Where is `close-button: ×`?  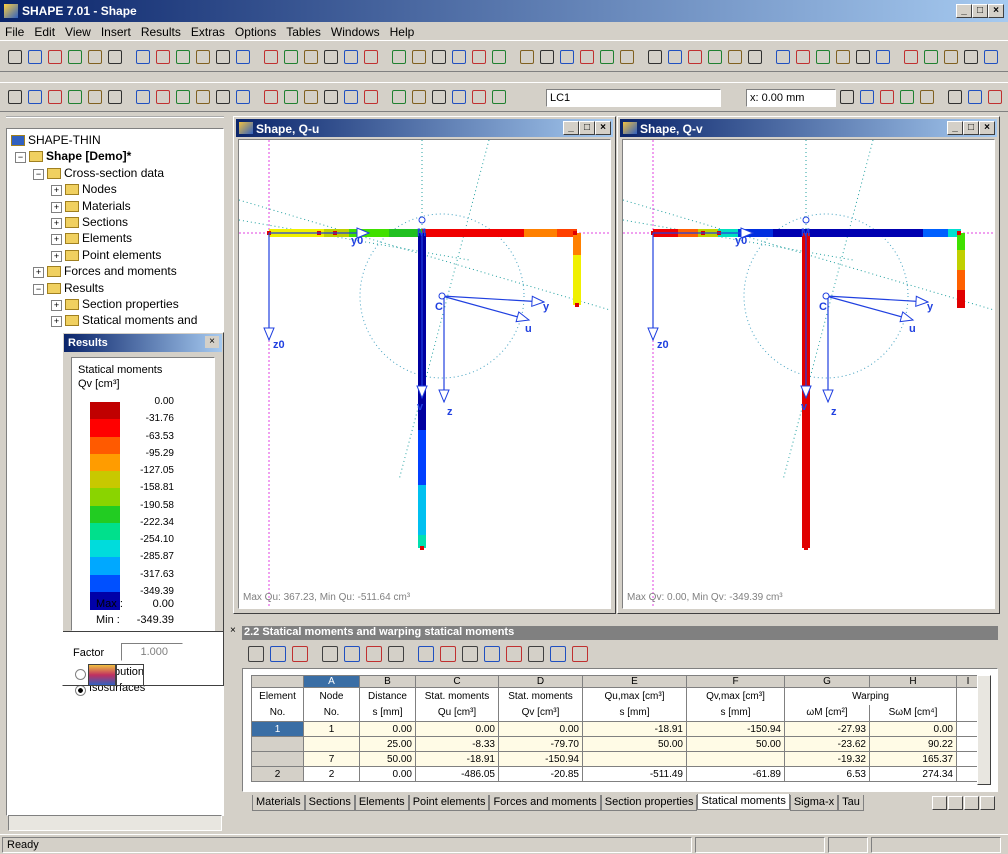 close-button: × is located at coordinates (212, 342).